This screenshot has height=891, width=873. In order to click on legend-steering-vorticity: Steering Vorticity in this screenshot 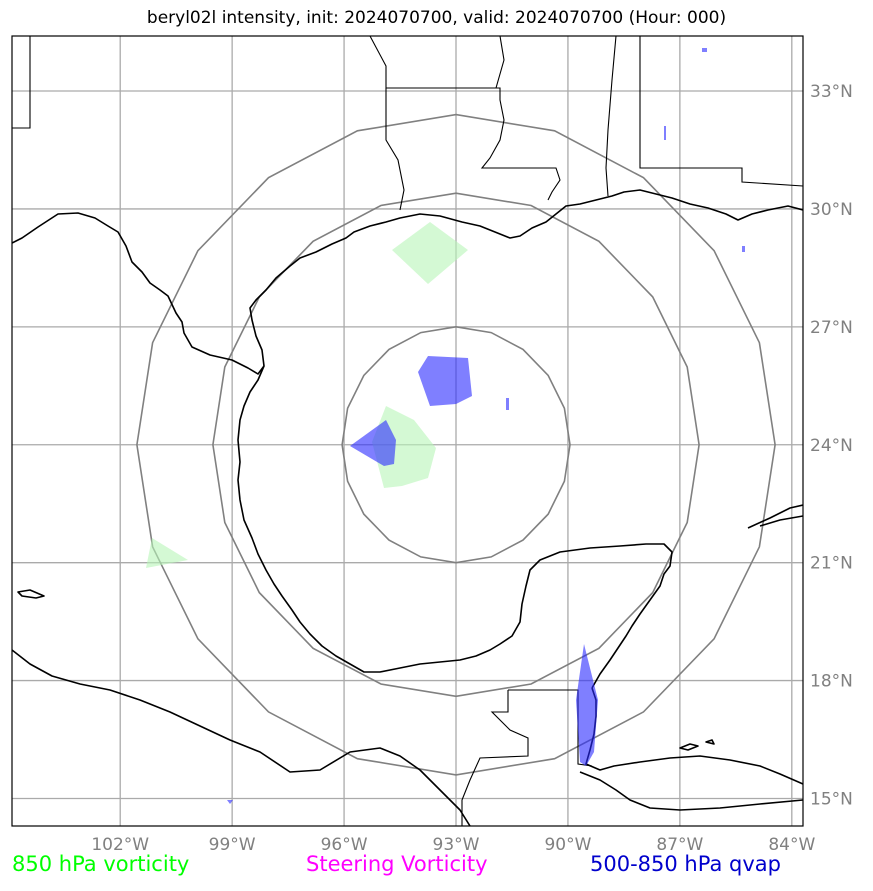, I will do `click(397, 864)`.